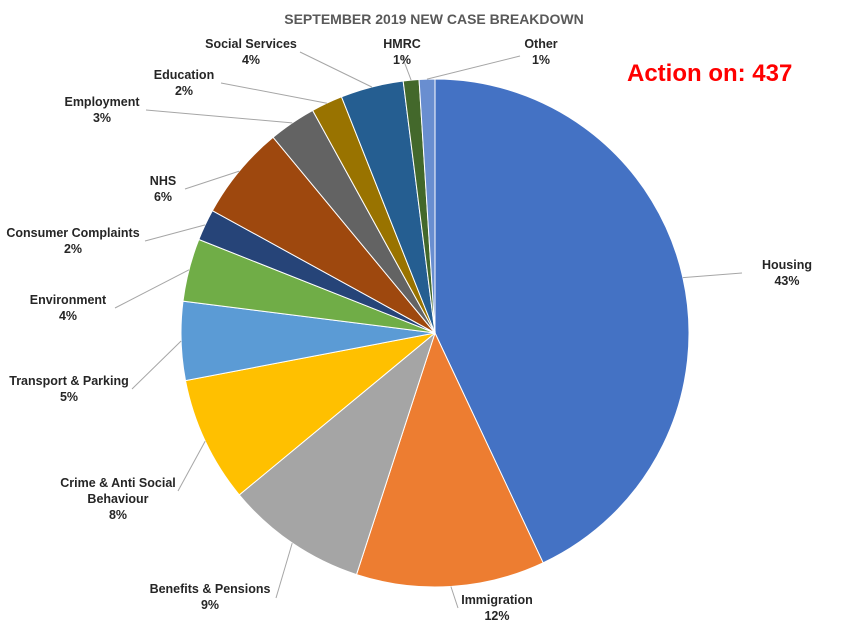 This screenshot has width=865, height=625. Describe the element at coordinates (118, 499) in the screenshot. I see `slice-label-crime-and-anti-social-behaviour: Crime & Anti Social Behaviour 8%` at that location.